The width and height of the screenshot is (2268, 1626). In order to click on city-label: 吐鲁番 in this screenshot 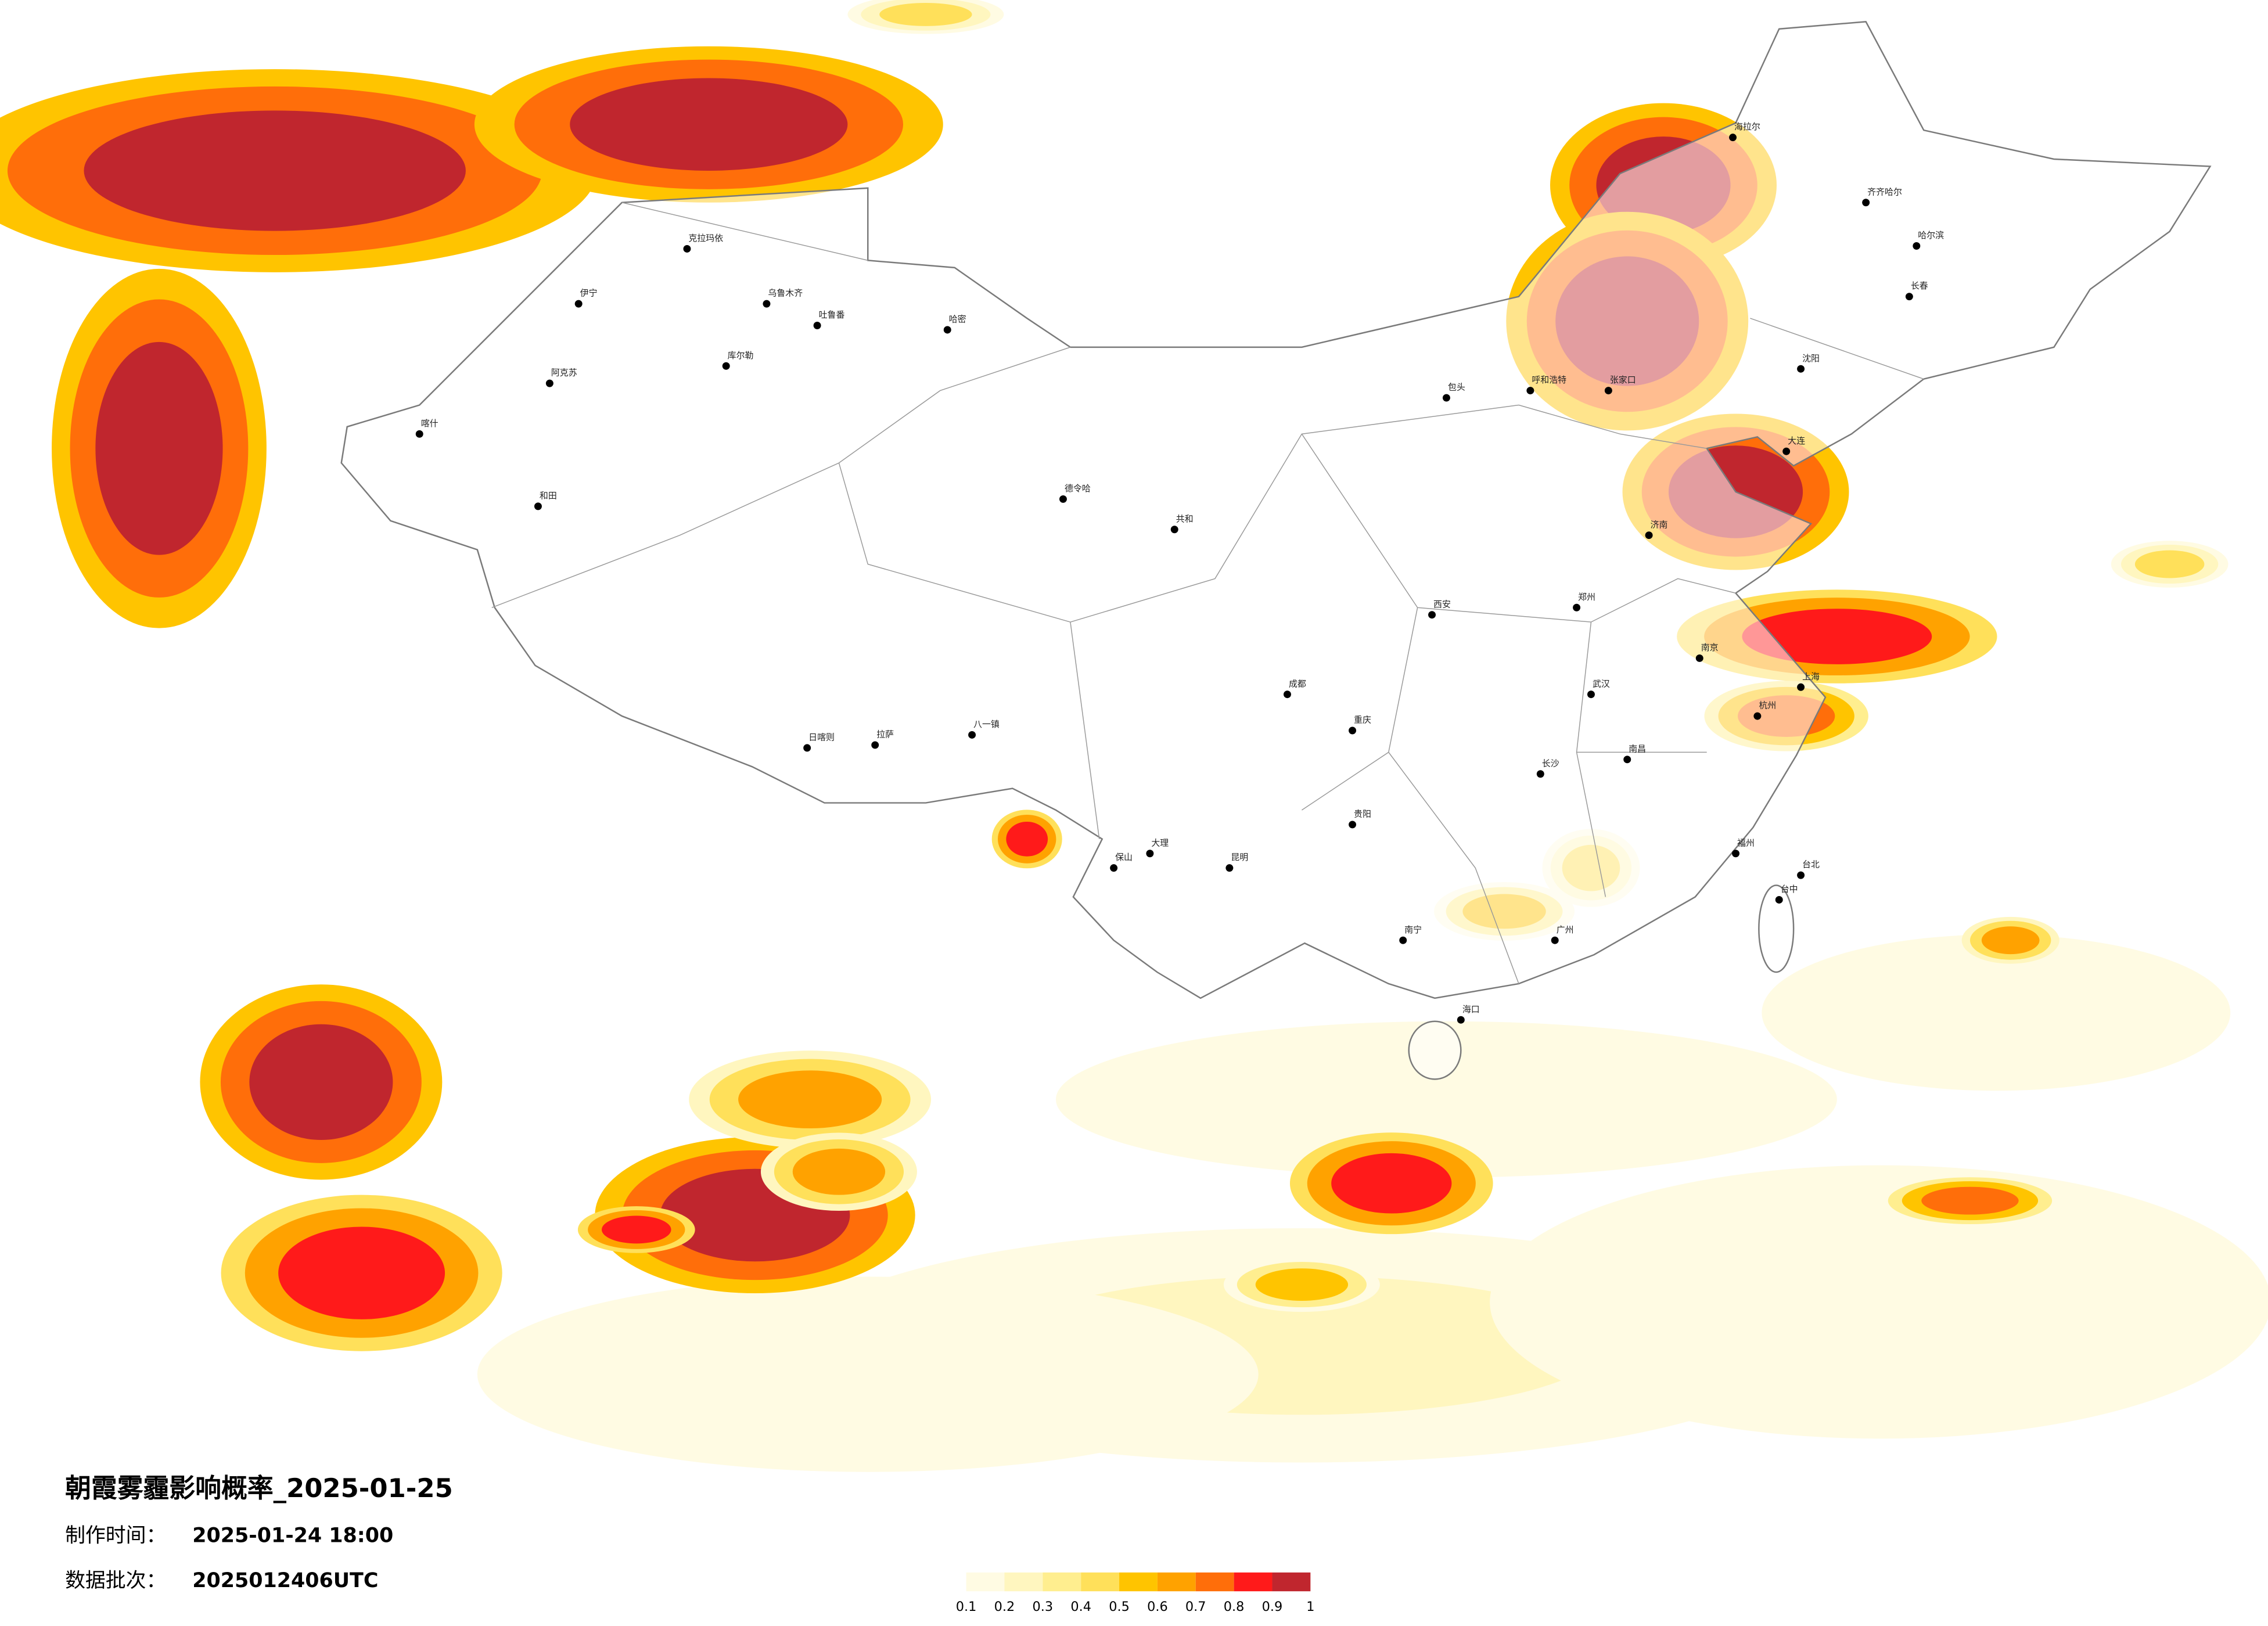, I will do `click(832, 315)`.